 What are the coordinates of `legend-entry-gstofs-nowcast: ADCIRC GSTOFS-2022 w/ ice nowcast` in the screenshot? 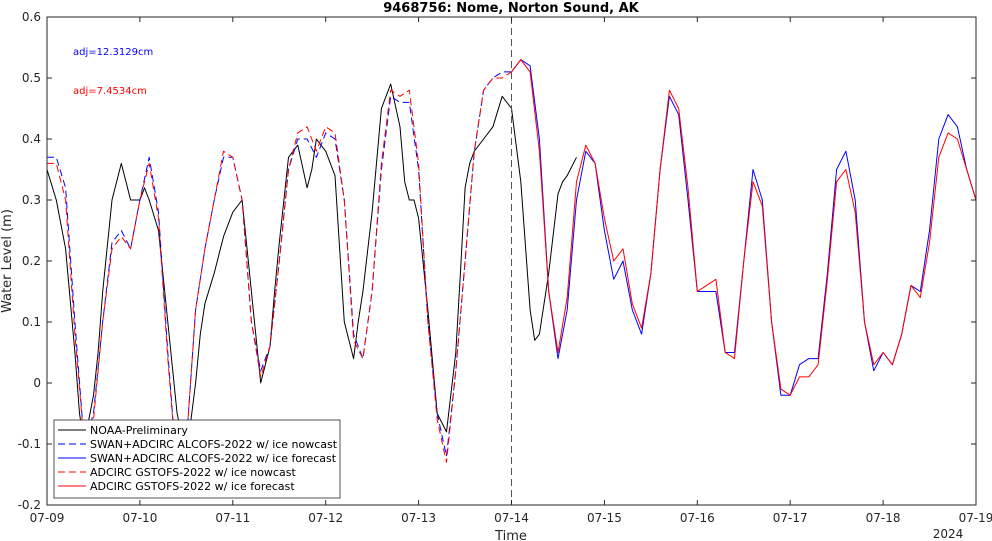 It's located at (177, 472).